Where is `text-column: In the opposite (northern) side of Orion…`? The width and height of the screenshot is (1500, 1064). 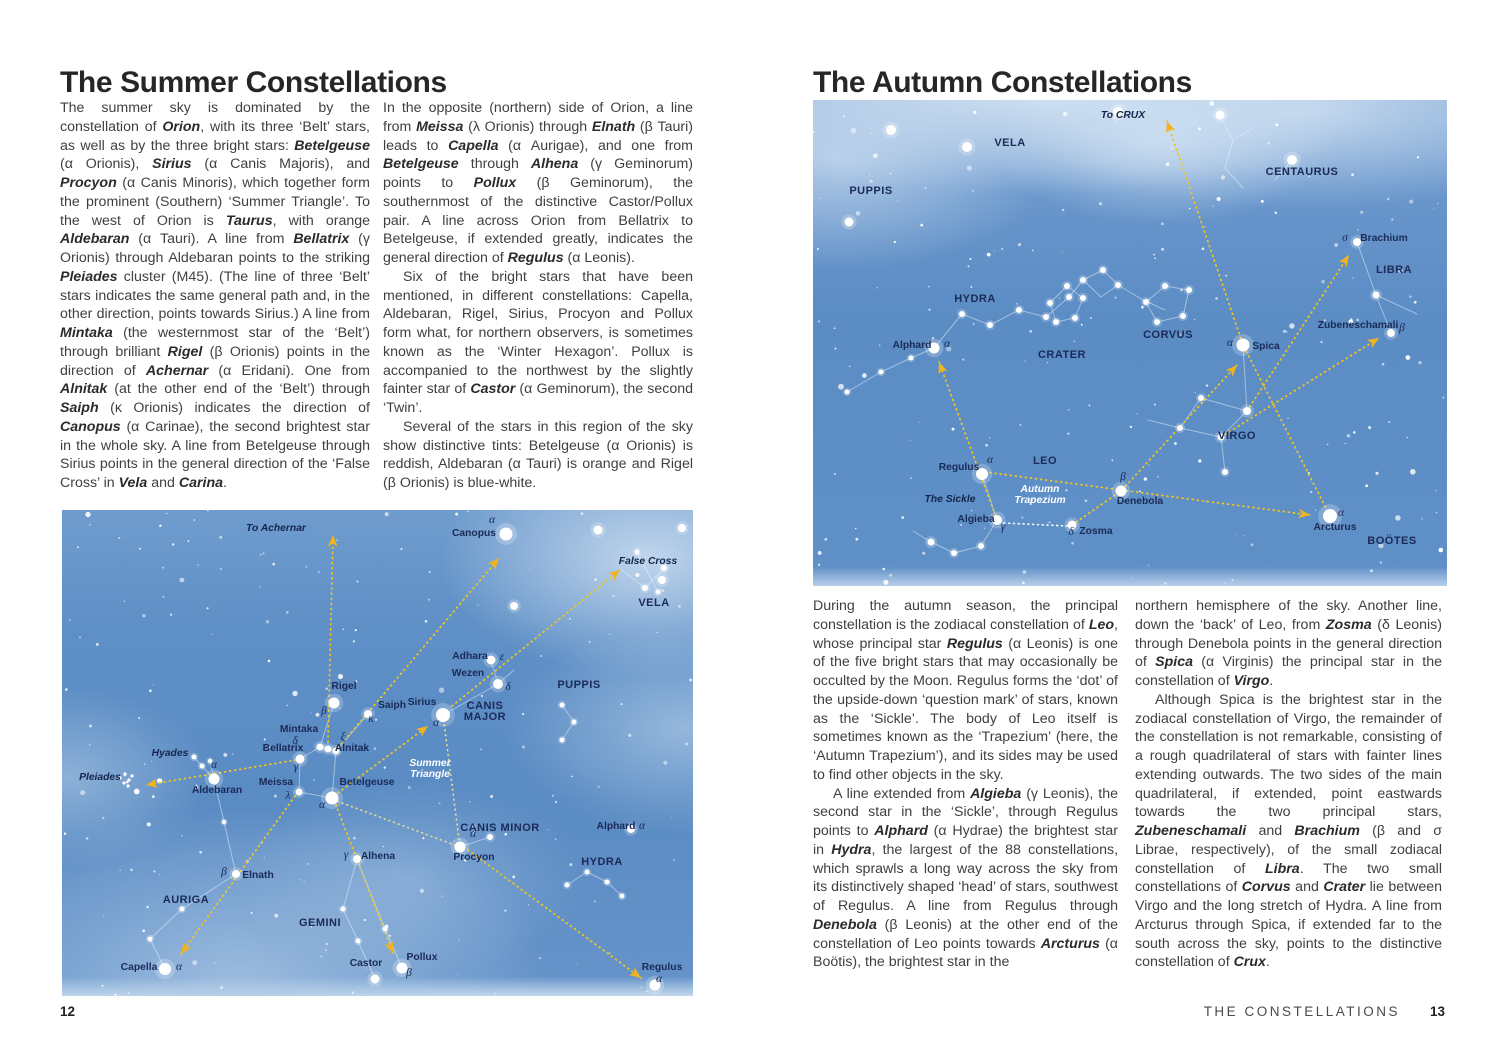
text-column: In the opposite (northern) side of Orion… is located at coordinates (538, 296).